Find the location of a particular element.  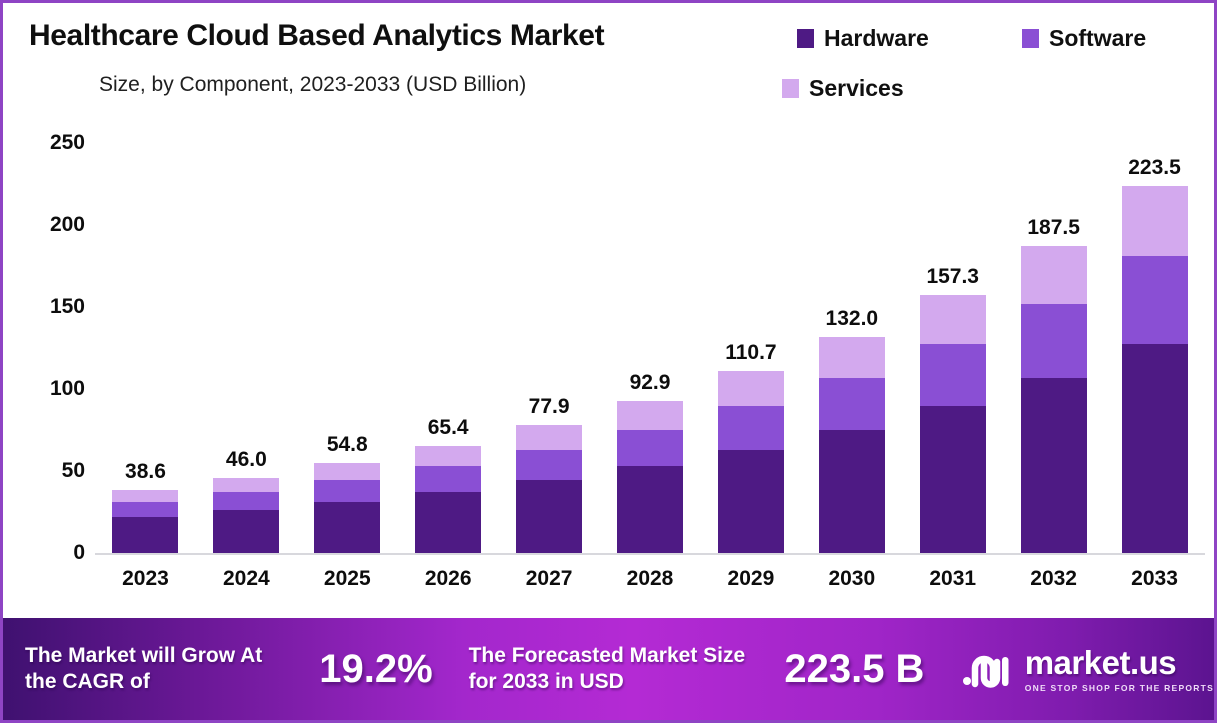

legend-label: Hardware is located at coordinates (876, 38).